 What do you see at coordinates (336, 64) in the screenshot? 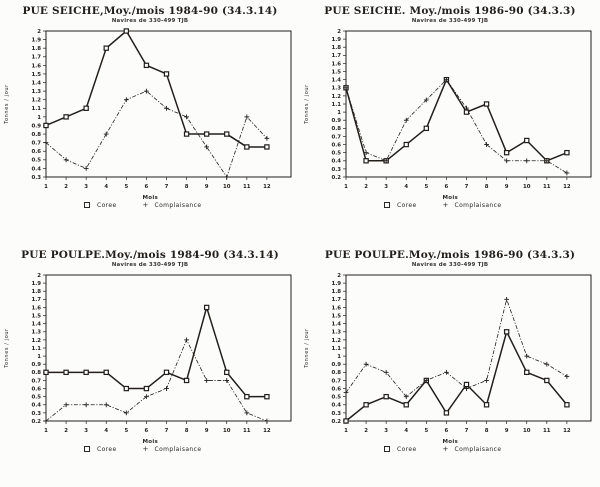
I see `svg-text: 1.6` at bounding box center [336, 64].